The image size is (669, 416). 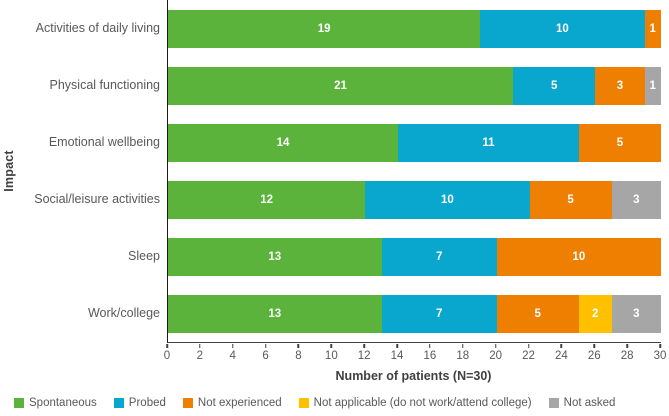 I want to click on bar-row: 13 7 5 2 3, so click(x=414, y=313).